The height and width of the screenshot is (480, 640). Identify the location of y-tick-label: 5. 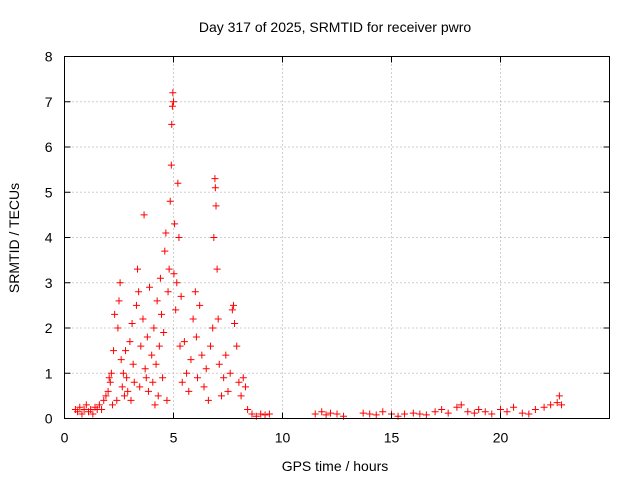
(49, 192).